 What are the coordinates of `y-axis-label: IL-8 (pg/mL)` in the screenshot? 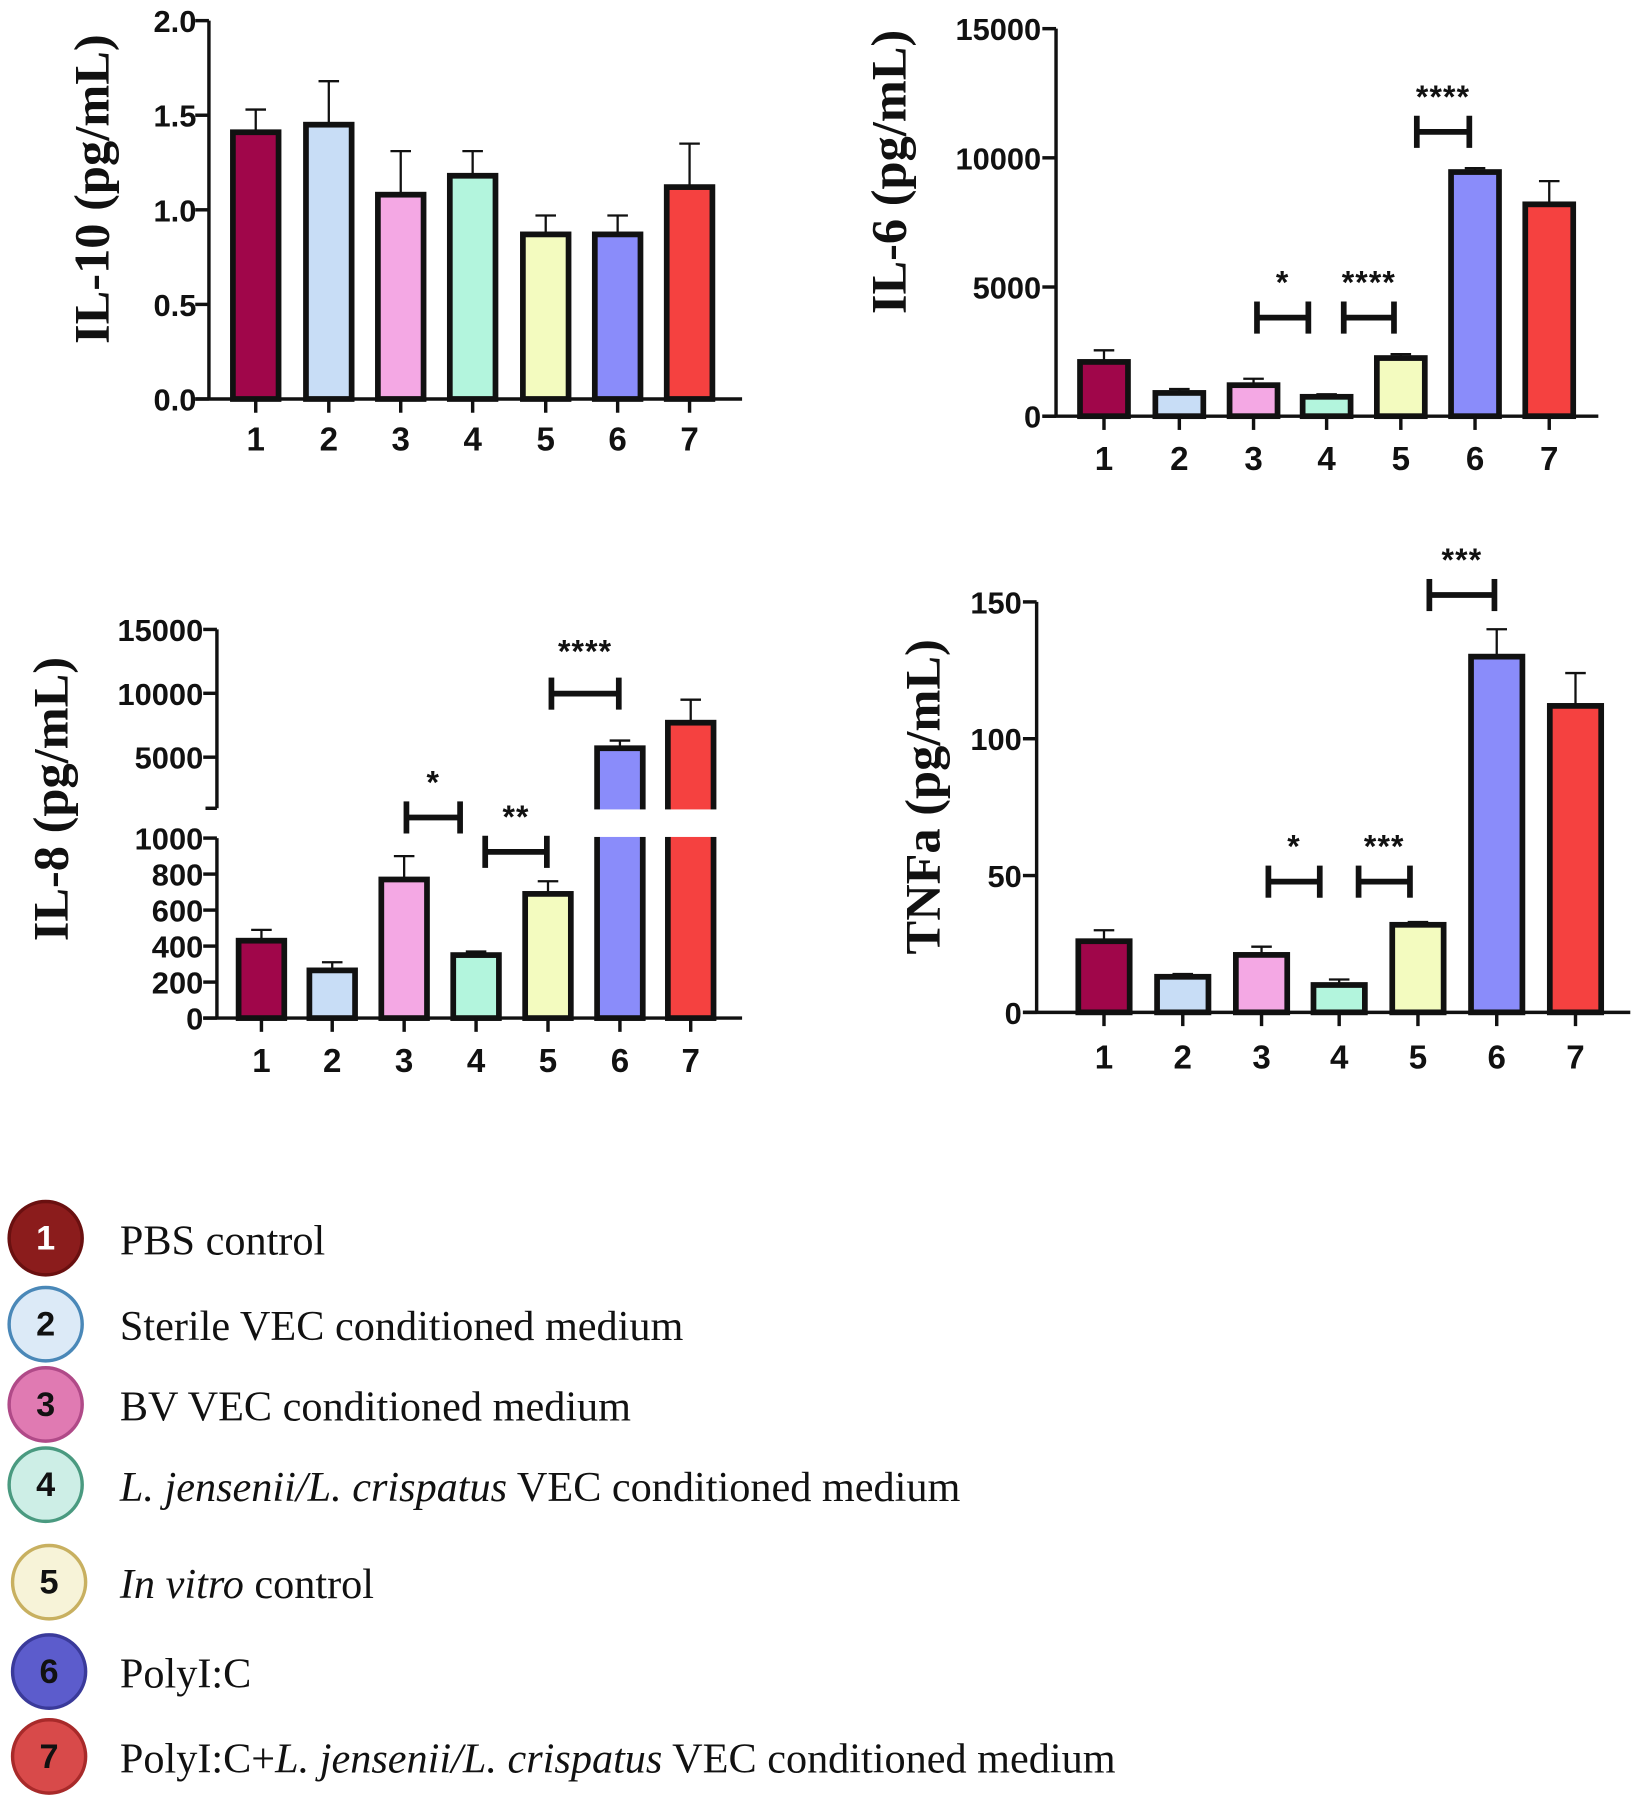 It's located at (50, 799).